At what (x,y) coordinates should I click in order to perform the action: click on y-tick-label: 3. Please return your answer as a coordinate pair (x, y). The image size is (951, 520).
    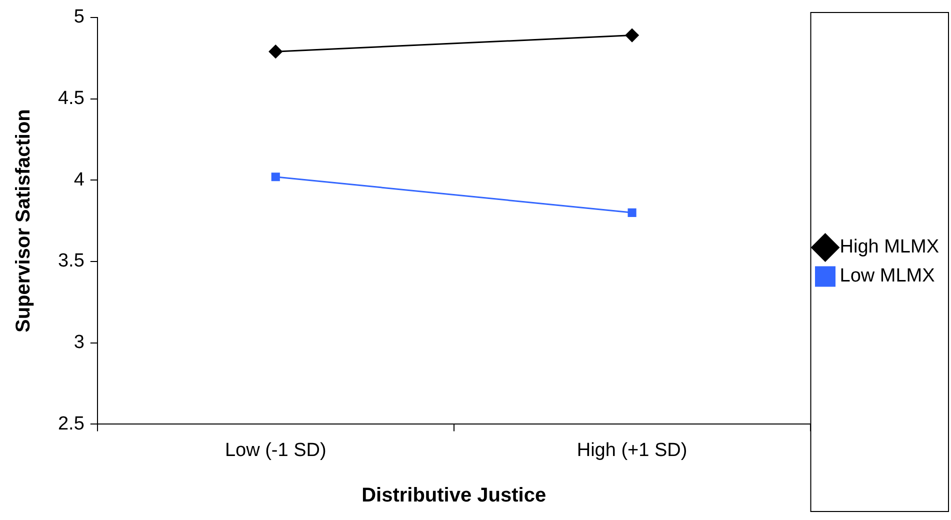
    Looking at the image, I should click on (79, 343).